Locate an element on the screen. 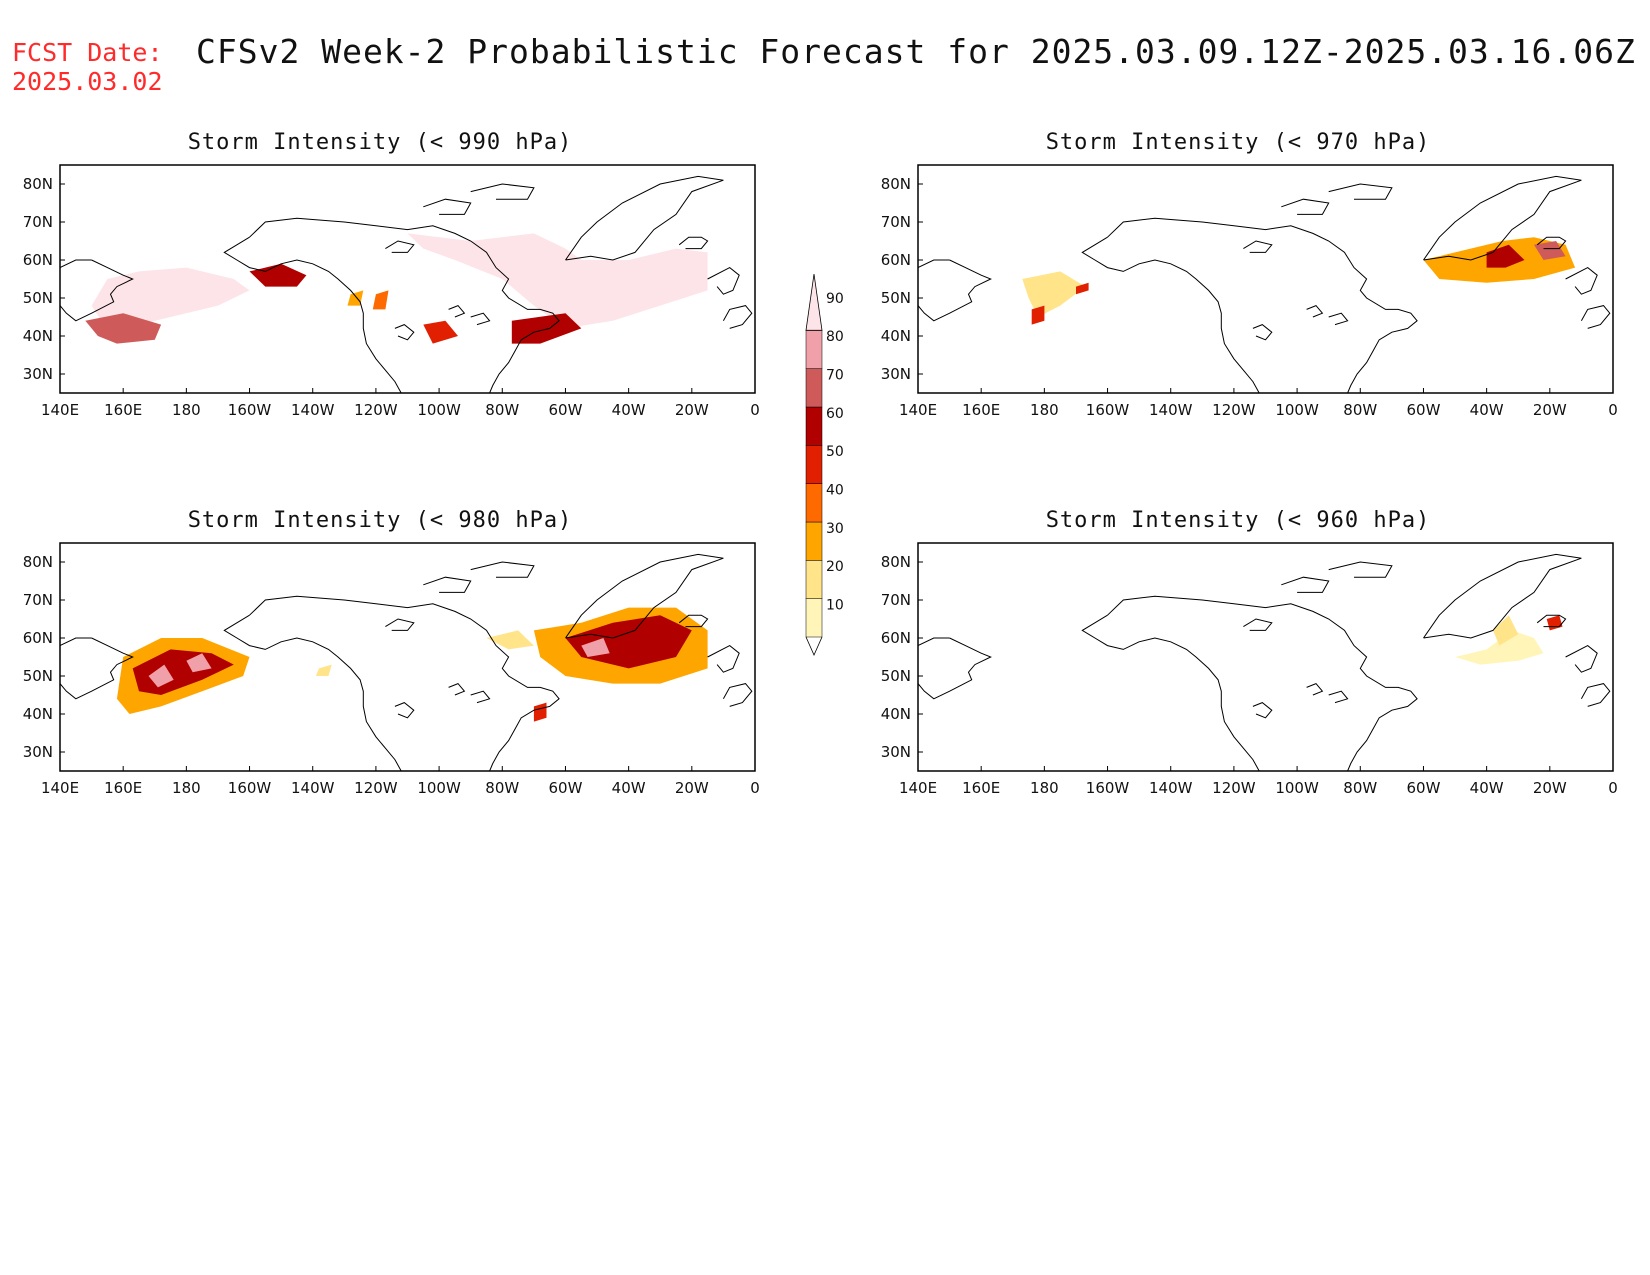  colorbar-label: 80 is located at coordinates (835, 337).